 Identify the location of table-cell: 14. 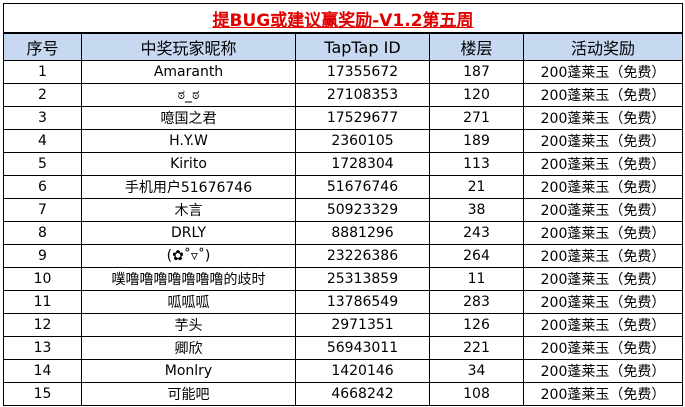
(42, 371).